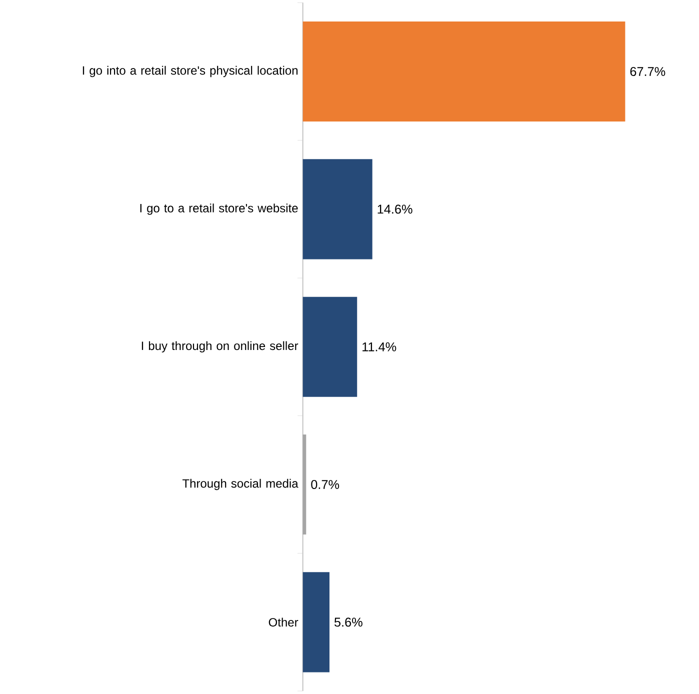 The width and height of the screenshot is (699, 694). Describe the element at coordinates (395, 209) in the screenshot. I see `data-label: 14.6%` at that location.